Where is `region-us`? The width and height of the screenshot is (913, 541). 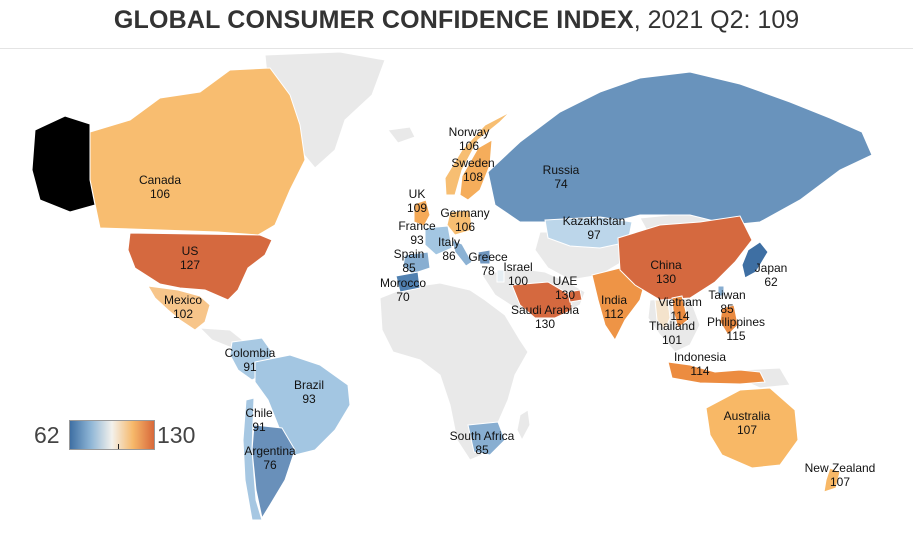 region-us is located at coordinates (200, 266).